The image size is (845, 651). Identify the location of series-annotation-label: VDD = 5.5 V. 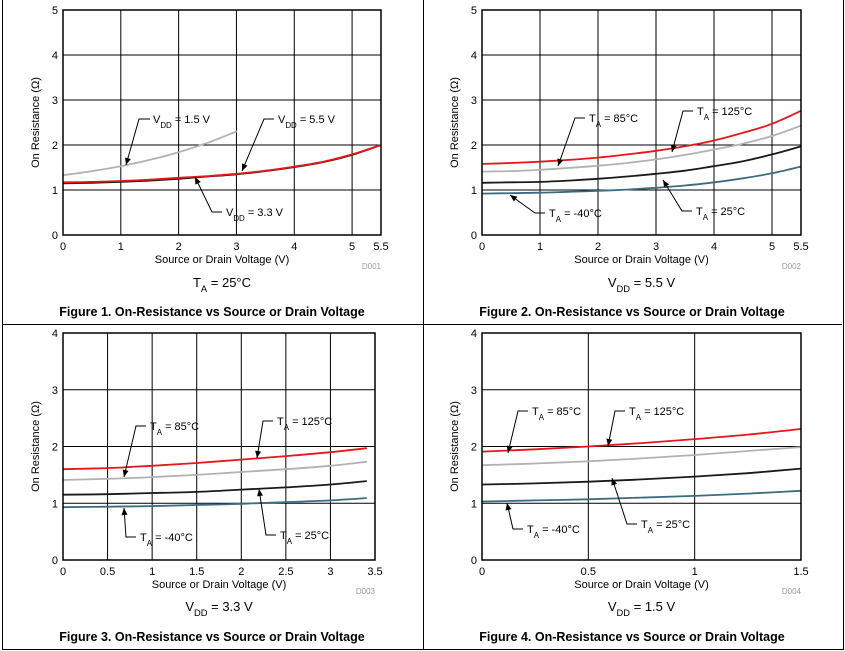
(307, 122).